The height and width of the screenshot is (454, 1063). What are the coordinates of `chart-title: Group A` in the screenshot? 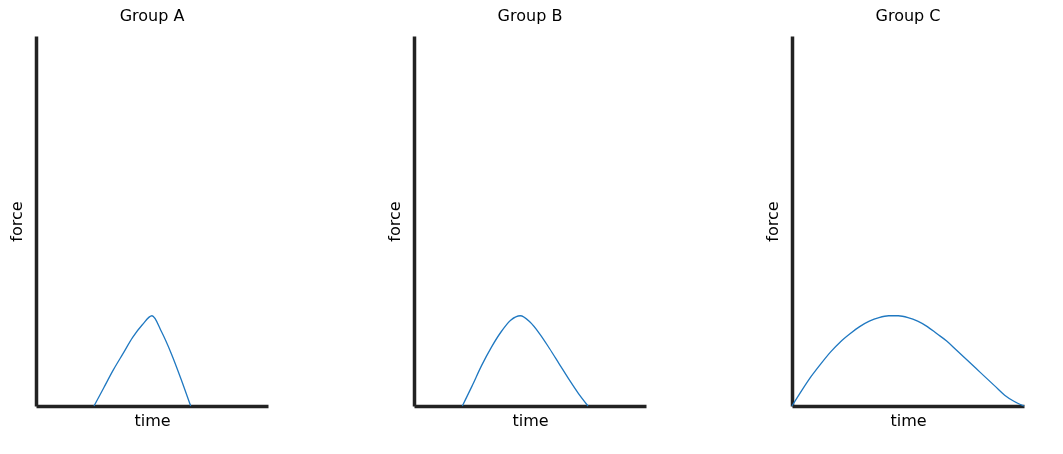 It's located at (152, 15).